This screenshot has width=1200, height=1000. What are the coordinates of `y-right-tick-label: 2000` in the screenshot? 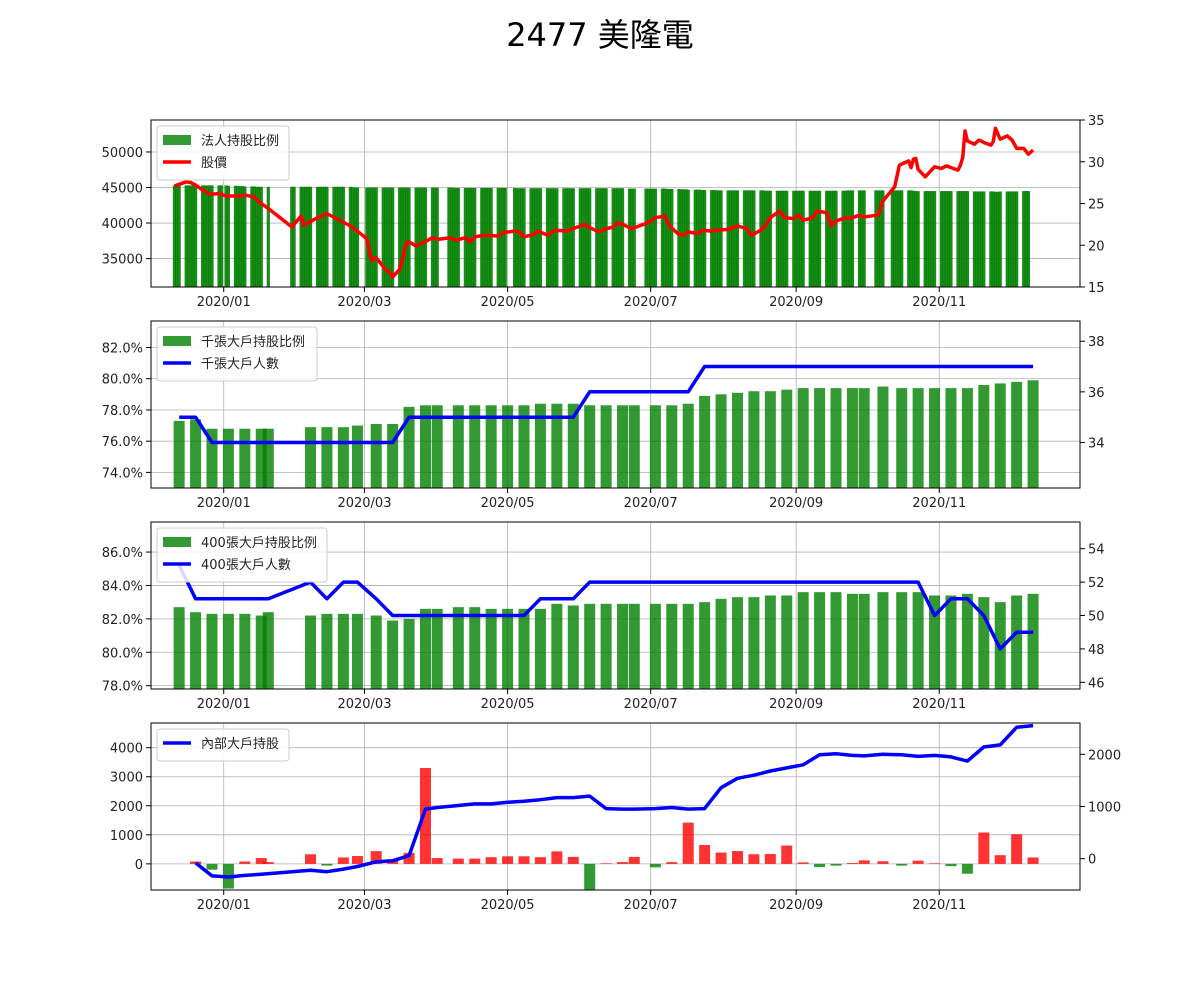 It's located at (1104, 755).